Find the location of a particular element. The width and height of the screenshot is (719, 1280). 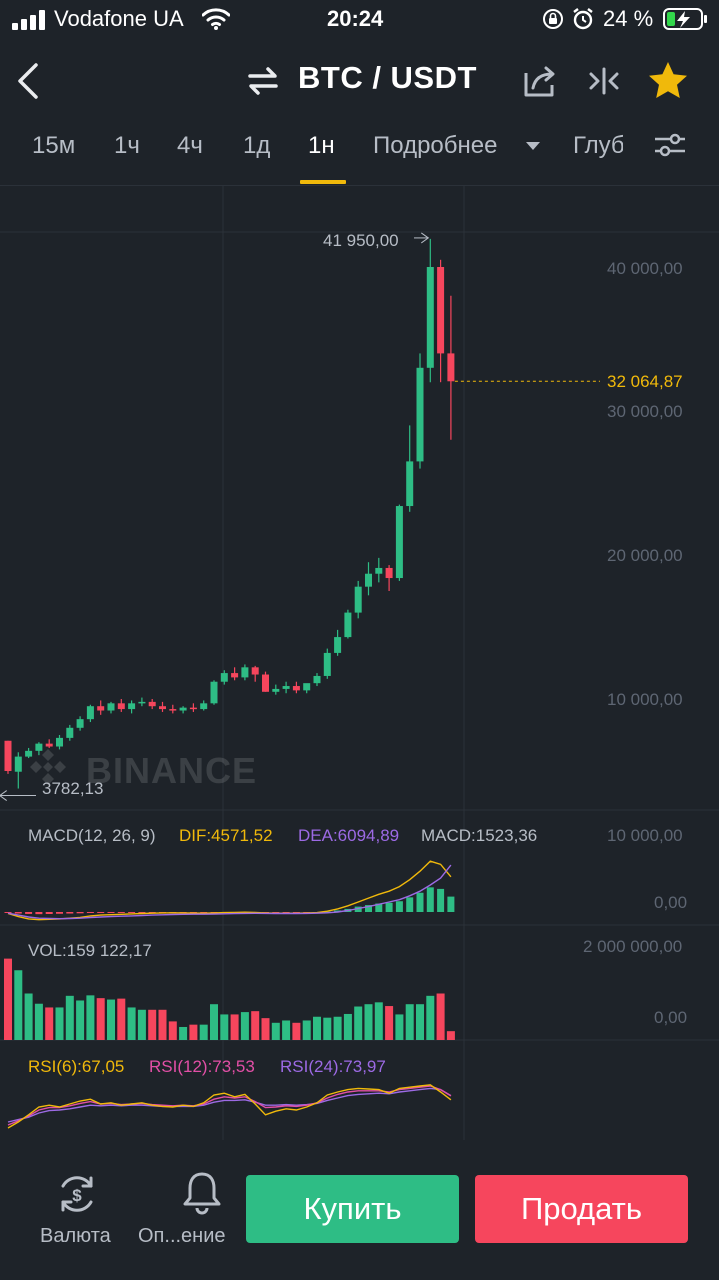

sell-button: Продать is located at coordinates (581, 1209).